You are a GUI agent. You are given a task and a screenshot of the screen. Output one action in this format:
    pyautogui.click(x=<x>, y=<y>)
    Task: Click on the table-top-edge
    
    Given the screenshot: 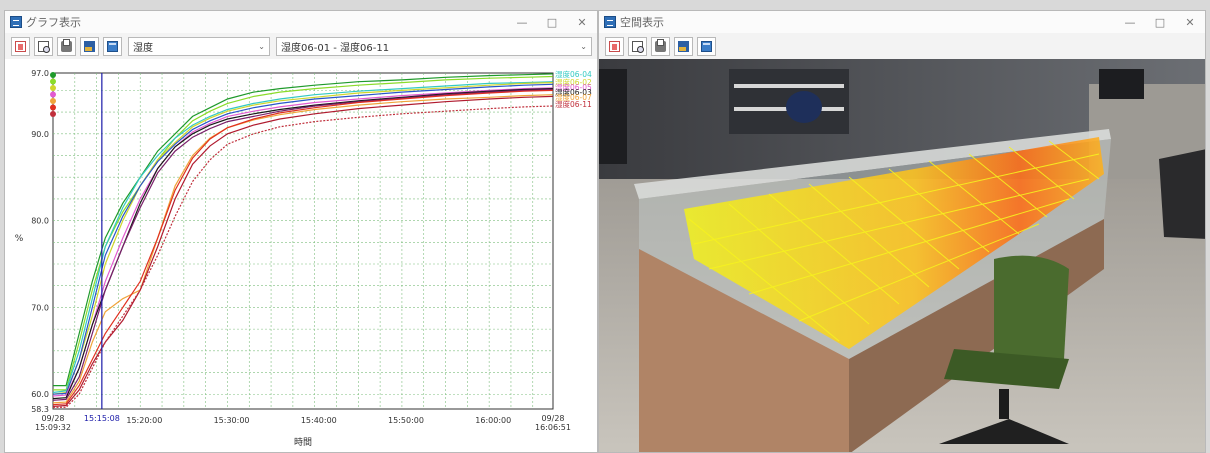 What is the action you would take?
    pyautogui.click(x=872, y=164)
    